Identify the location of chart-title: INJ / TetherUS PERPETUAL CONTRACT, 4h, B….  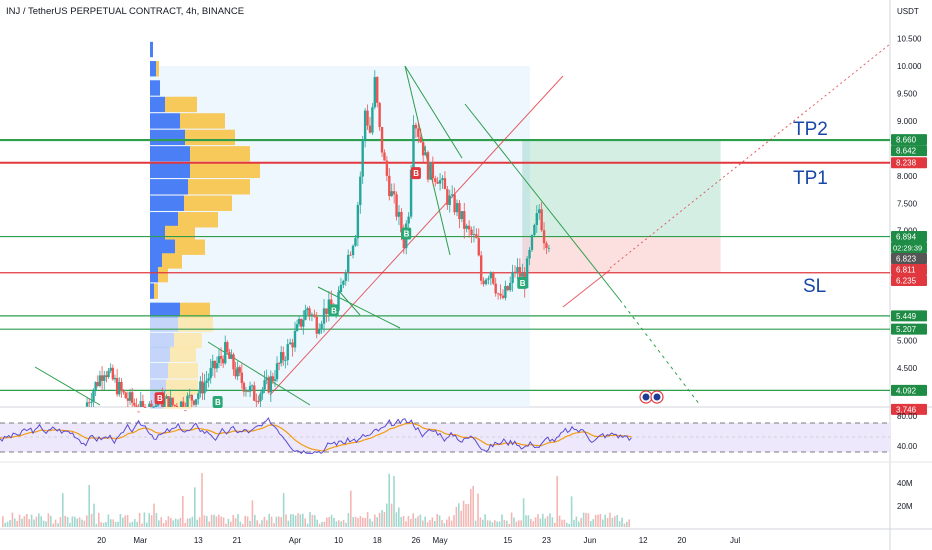
(125, 11).